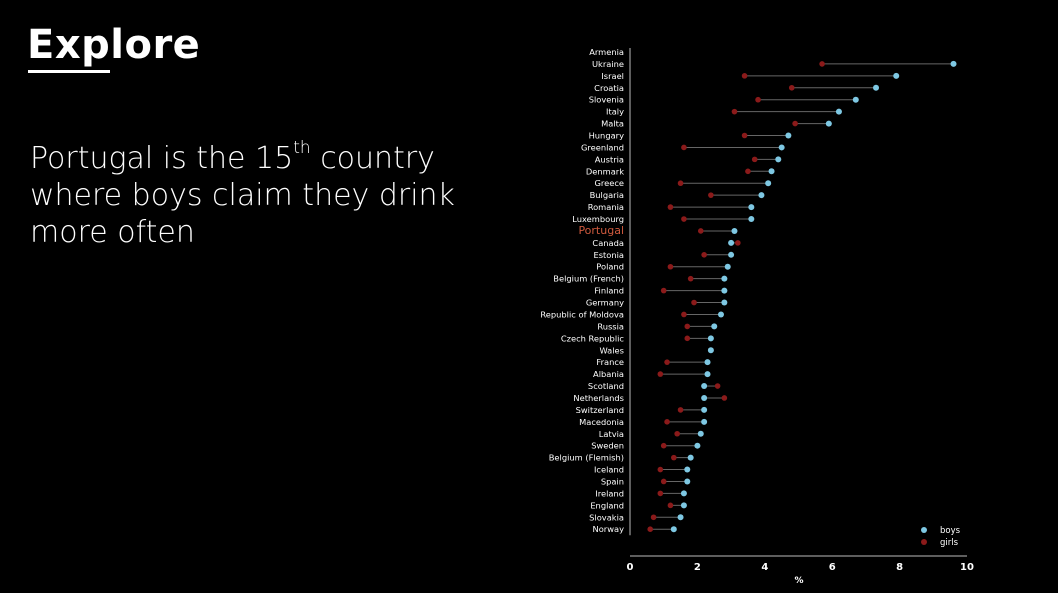 Image resolution: width=1058 pixels, height=593 pixels. I want to click on girls-point-latvia, so click(677, 433).